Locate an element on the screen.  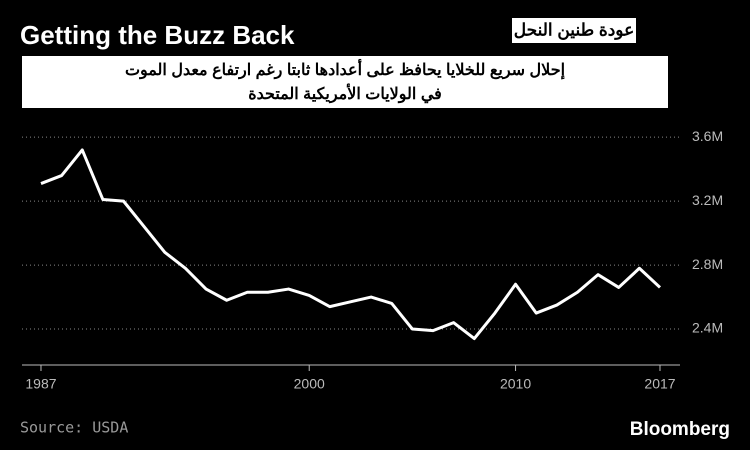
x-tick-label: 1987 is located at coordinates (40, 384).